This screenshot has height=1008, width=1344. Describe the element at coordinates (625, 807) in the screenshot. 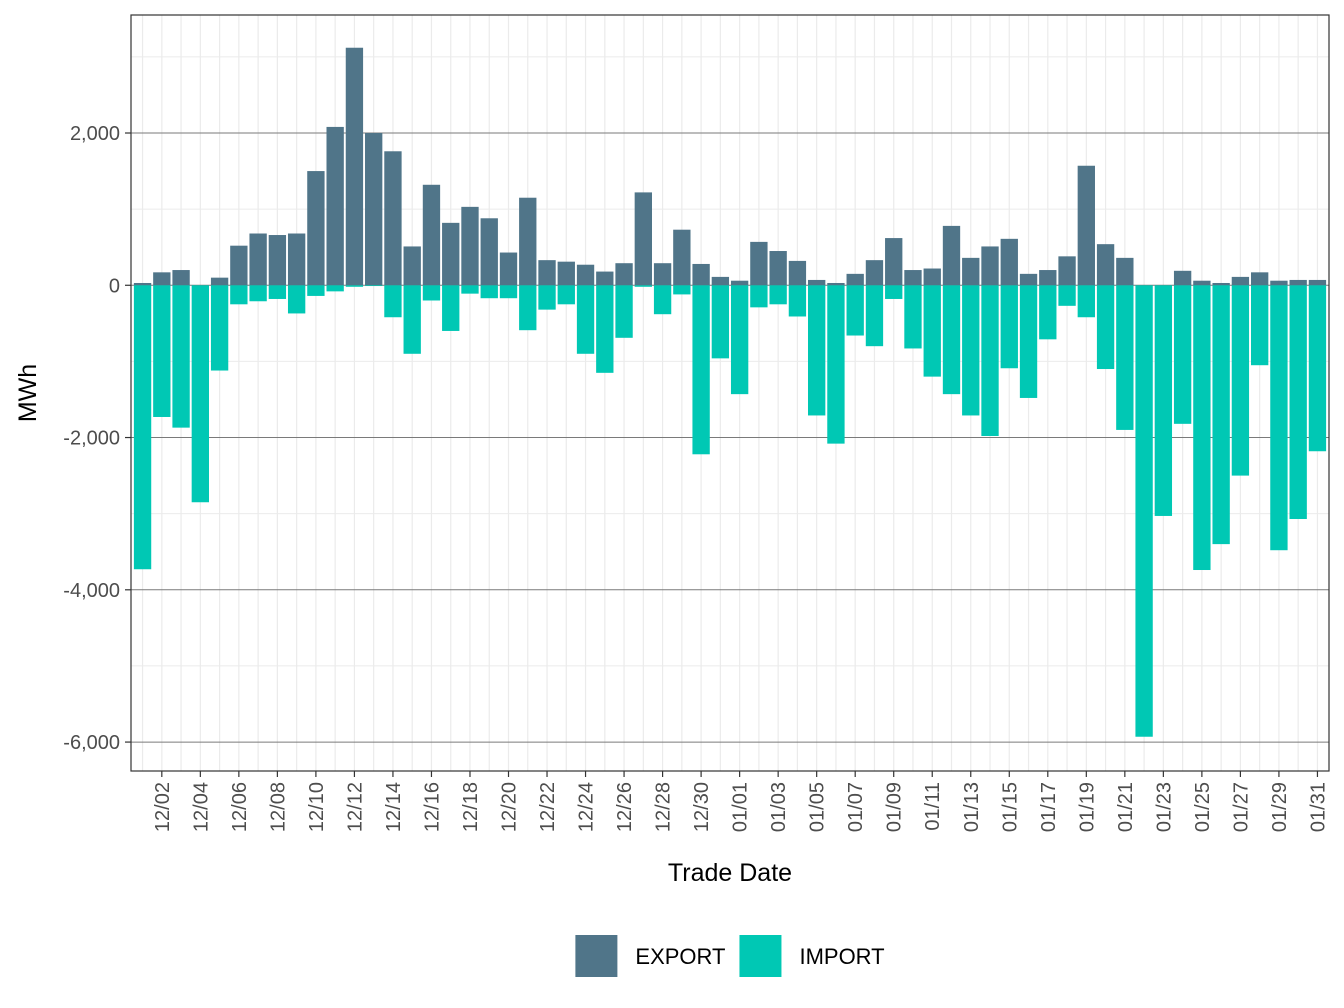

I see `x-tick-label: 12/26` at that location.